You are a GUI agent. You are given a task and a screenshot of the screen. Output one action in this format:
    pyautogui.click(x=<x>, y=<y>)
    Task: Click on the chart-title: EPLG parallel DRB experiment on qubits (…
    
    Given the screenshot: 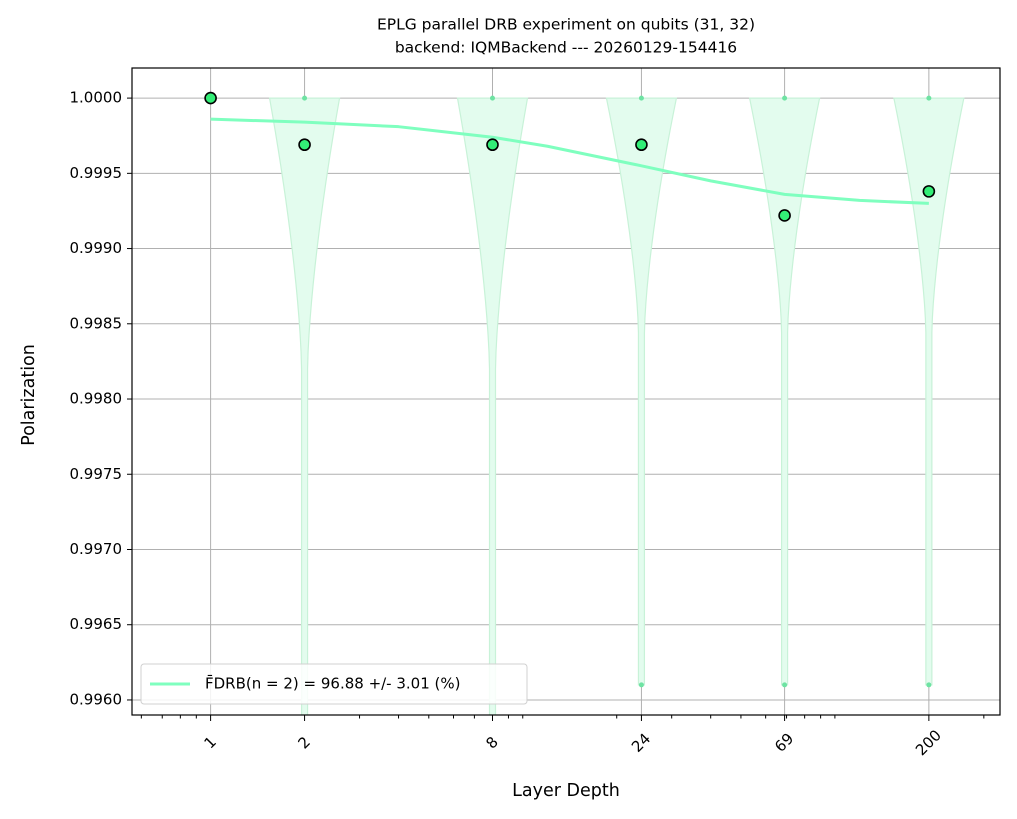 What is the action you would take?
    pyautogui.click(x=566, y=25)
    